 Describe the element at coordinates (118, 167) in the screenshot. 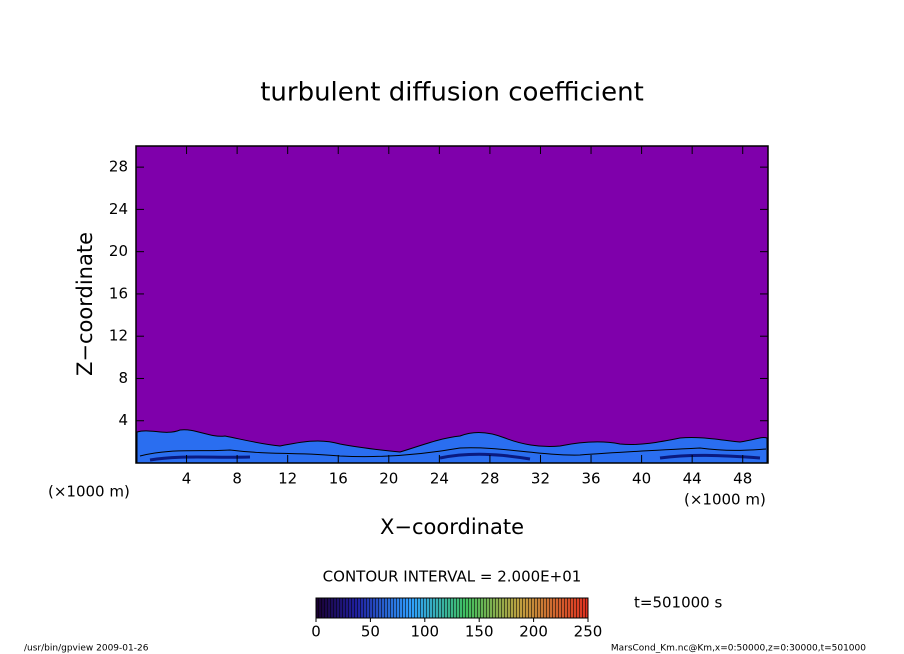

I see `y-tick-label: 28` at that location.